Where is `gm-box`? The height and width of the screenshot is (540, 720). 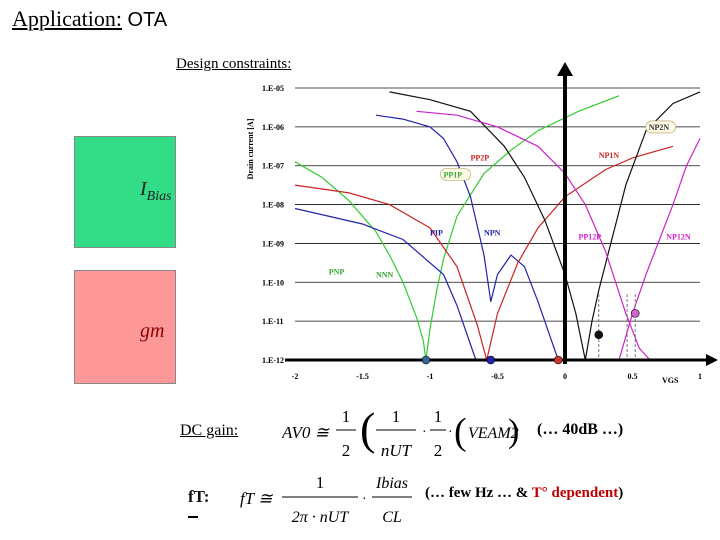
gm-box is located at coordinates (125, 327).